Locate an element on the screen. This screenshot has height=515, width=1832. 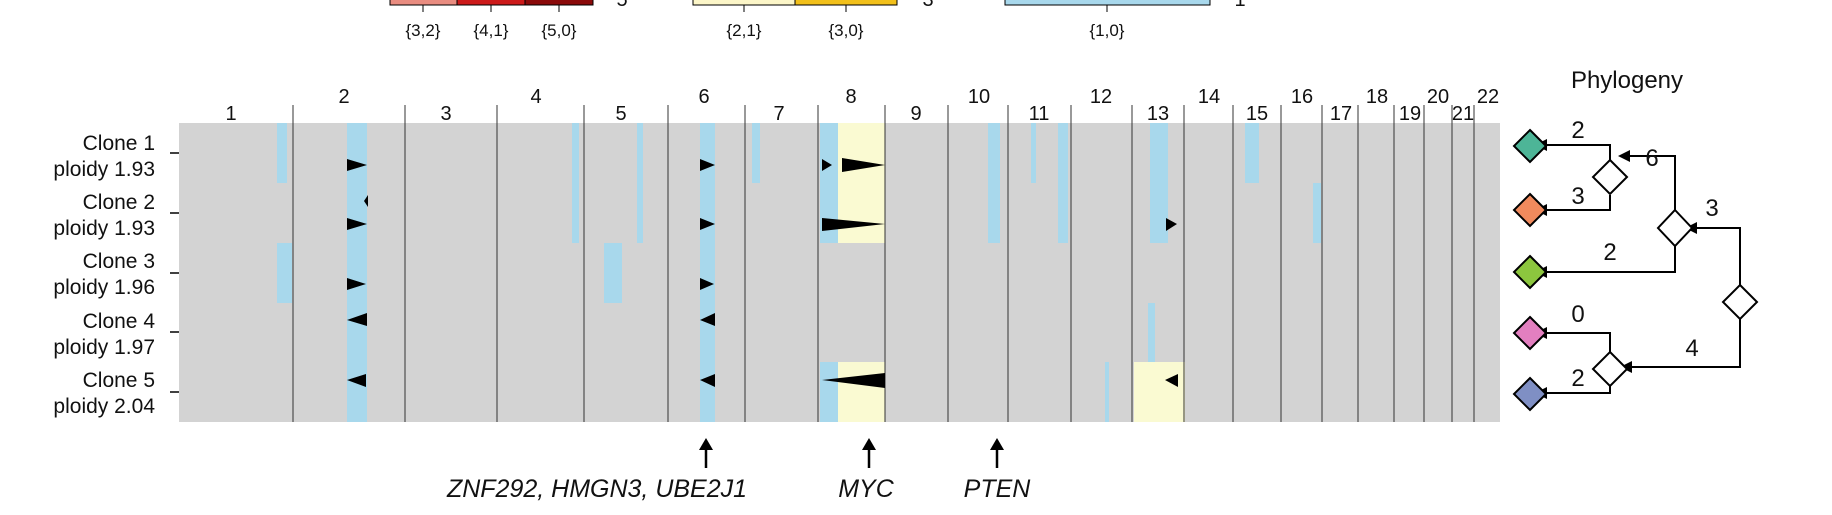
chr-label-13: 13 is located at coordinates (1158, 114).